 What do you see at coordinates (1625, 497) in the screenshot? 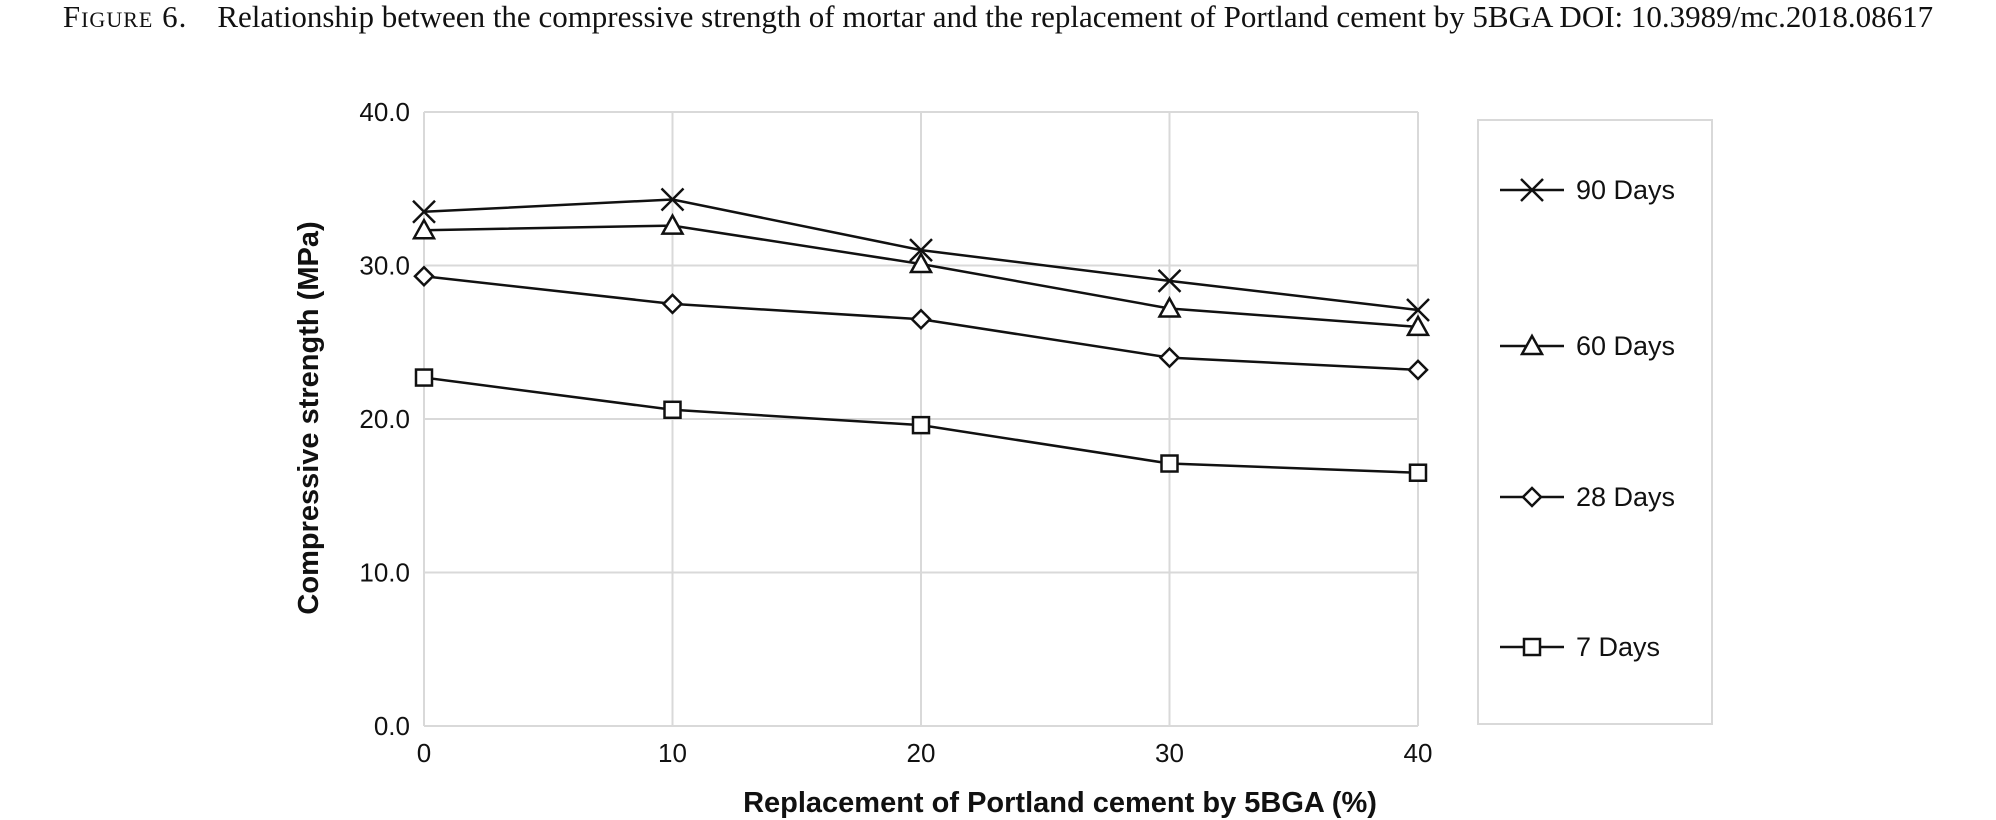
I see `legend-label: 28 Days` at bounding box center [1625, 497].